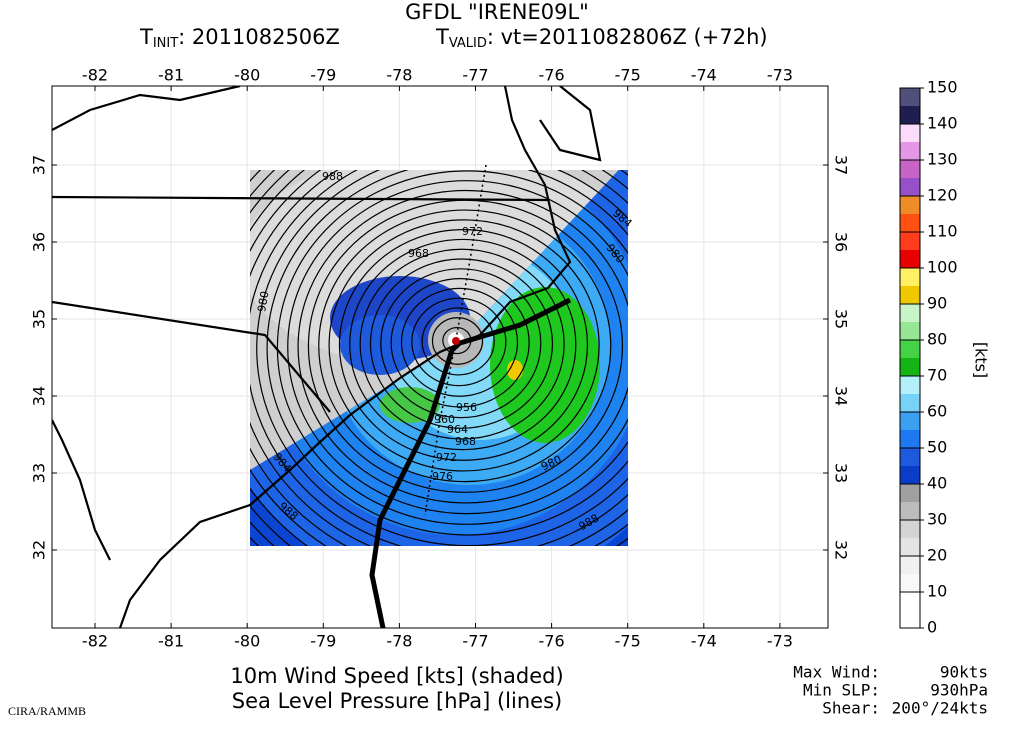 The height and width of the screenshot is (732, 1012). What do you see at coordinates (332, 176) in the screenshot?
I see `contour-label: 988` at bounding box center [332, 176].